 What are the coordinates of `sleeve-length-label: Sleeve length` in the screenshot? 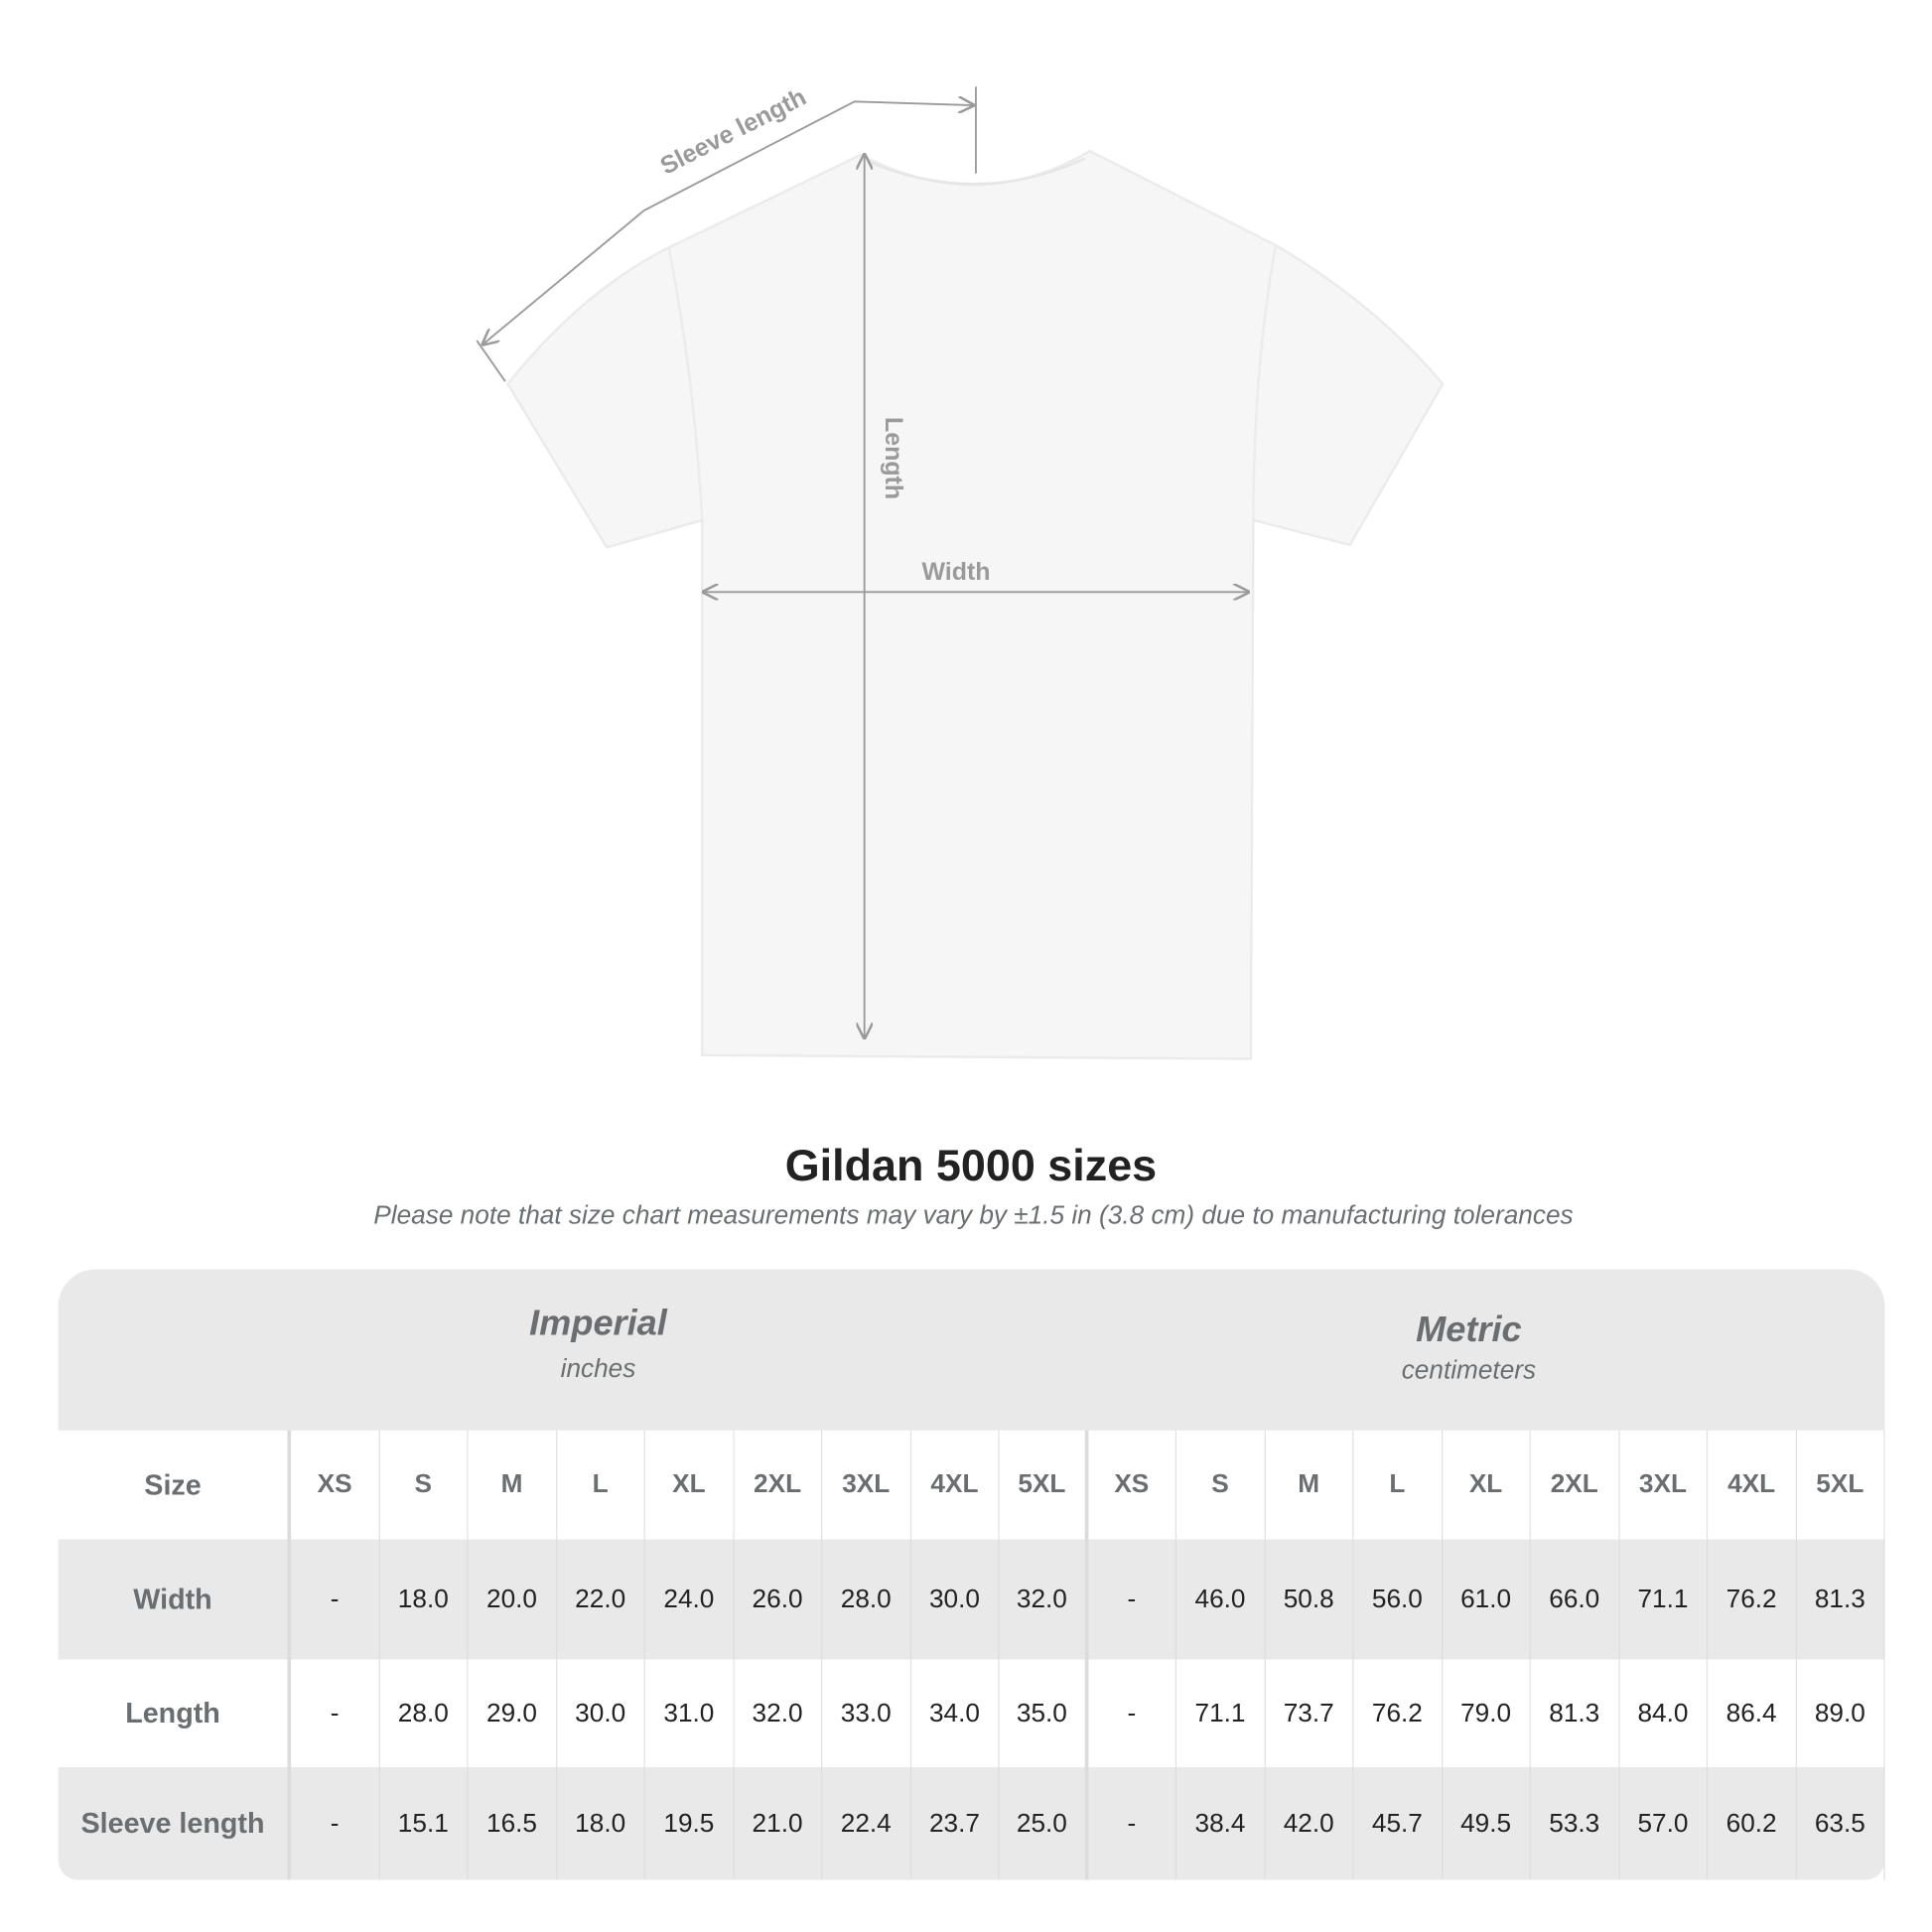 It's located at (734, 132).